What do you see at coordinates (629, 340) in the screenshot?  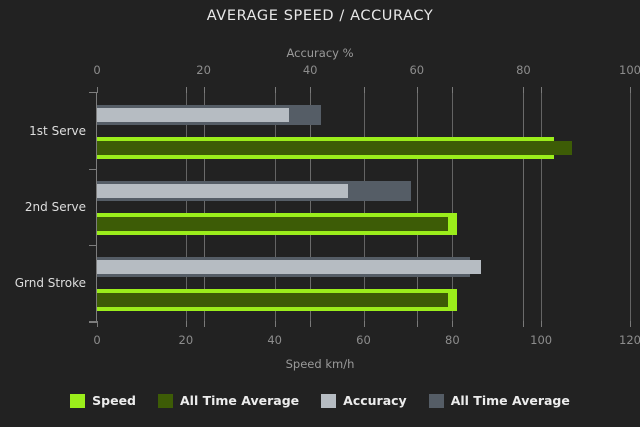 I see `tick-label: 120` at bounding box center [629, 340].